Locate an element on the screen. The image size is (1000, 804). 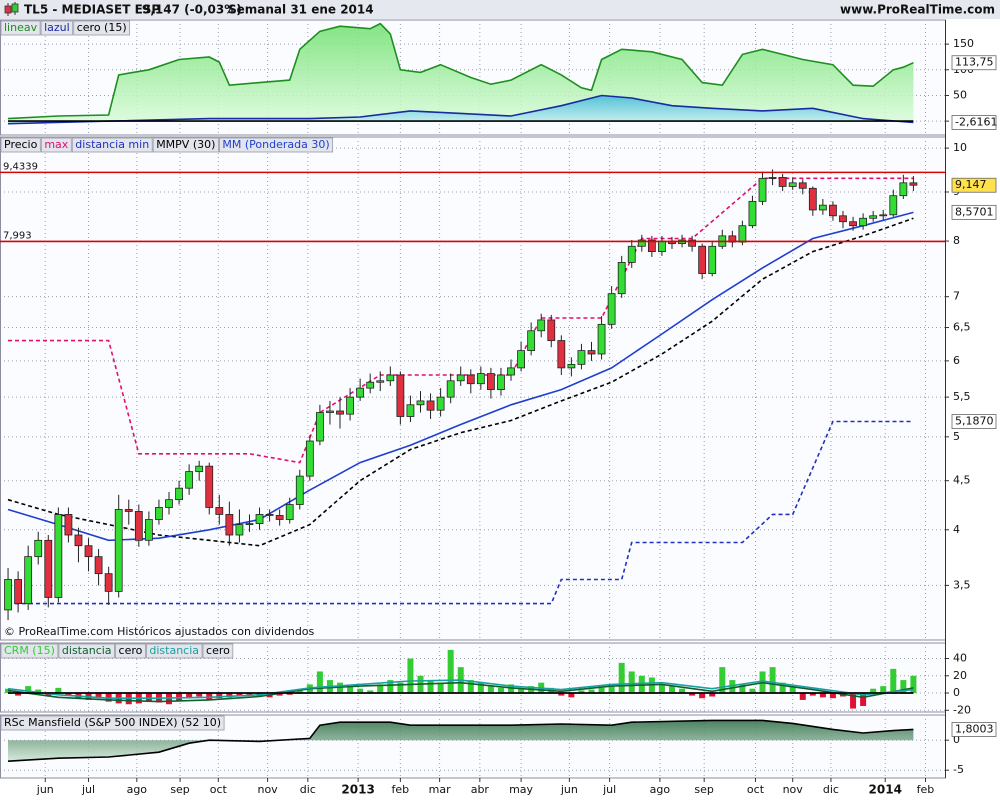
period: Semanal 31 ene 2014 is located at coordinates (301, 10).